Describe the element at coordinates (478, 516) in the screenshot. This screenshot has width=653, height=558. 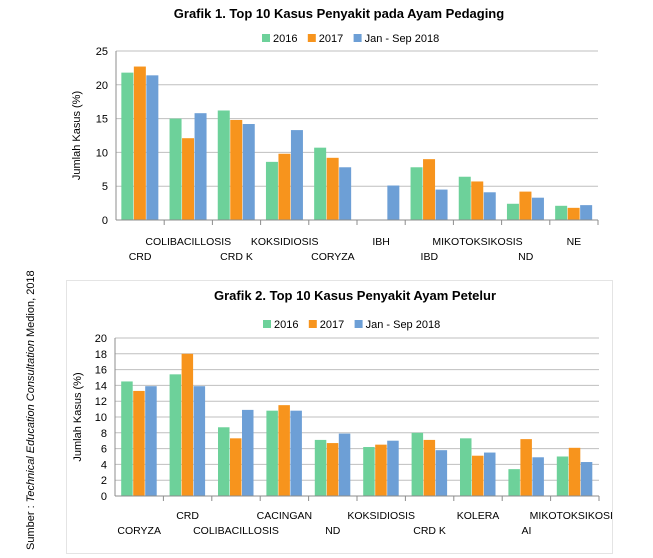
I see `x-tick-label: KOLERA` at that location.